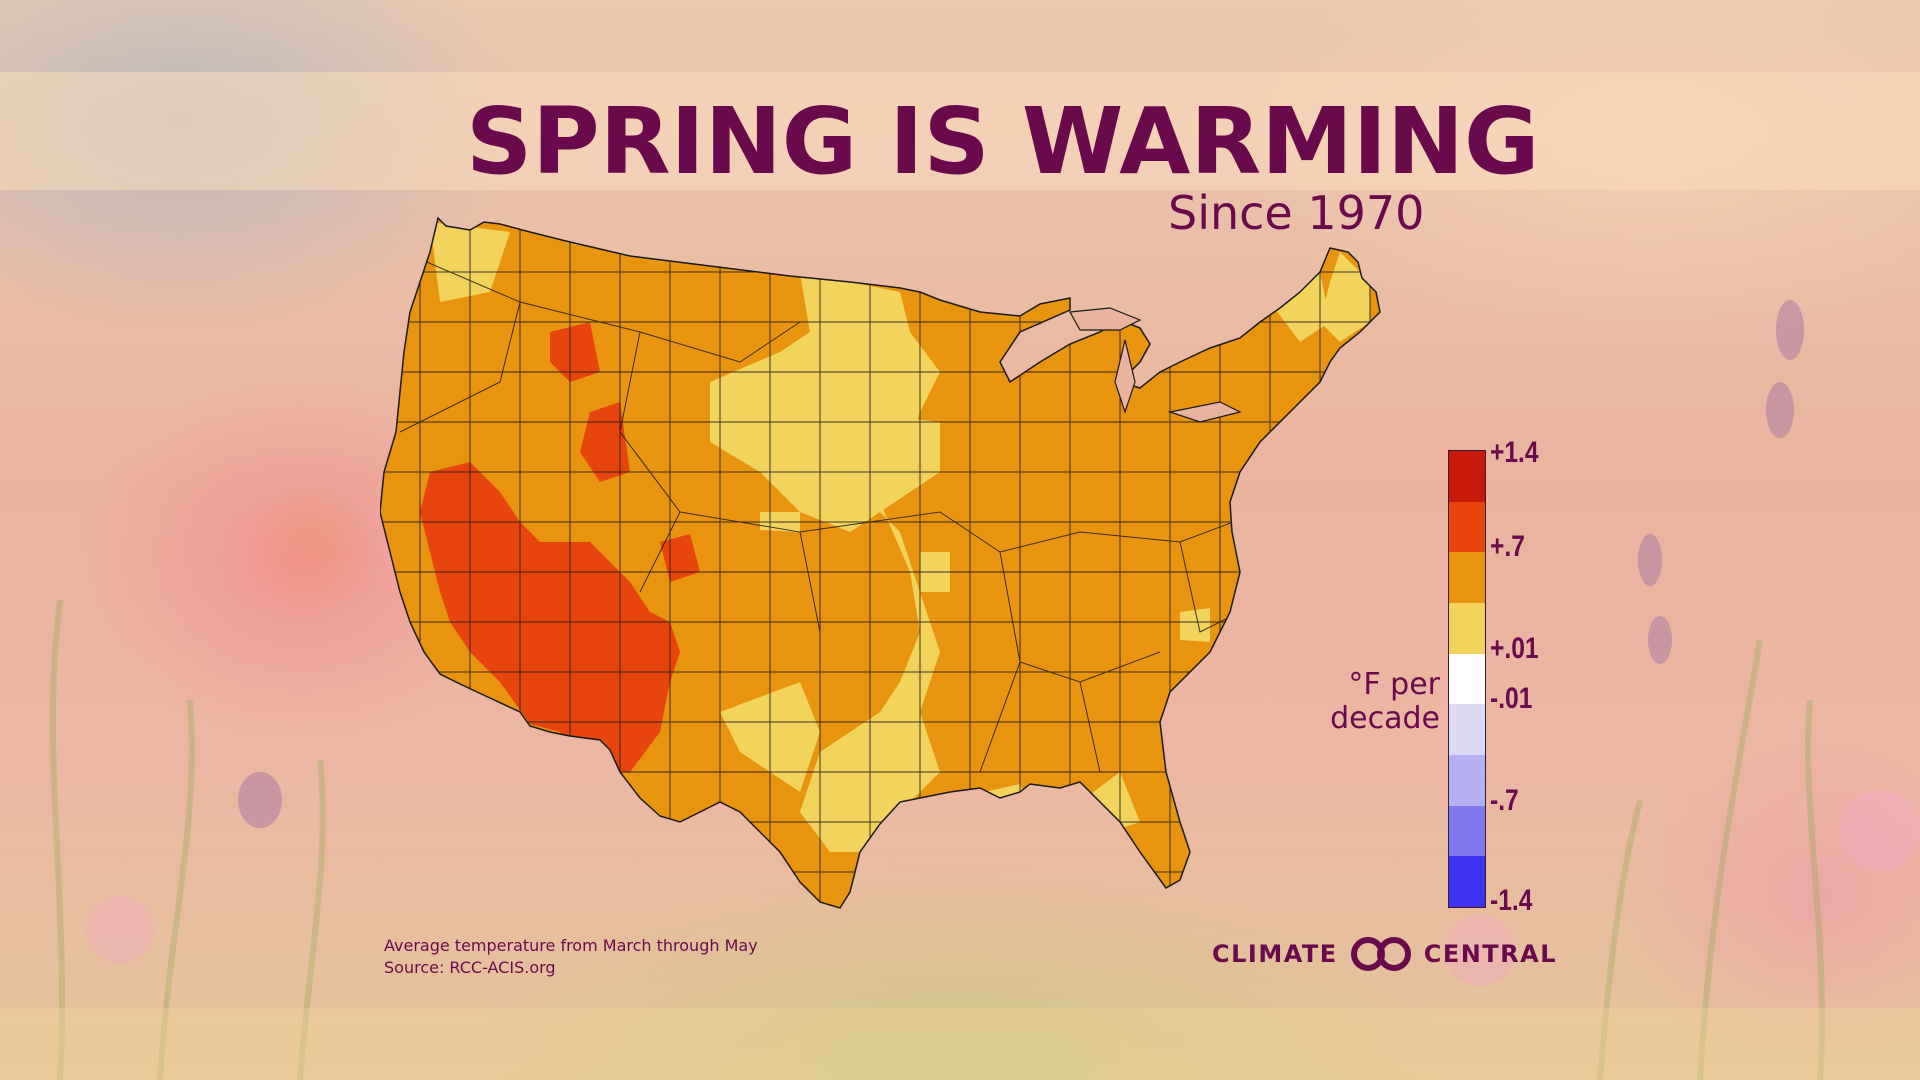 The height and width of the screenshot is (1080, 1920). What do you see at coordinates (1155, 365) in the screenshot?
I see `great-lakes` at bounding box center [1155, 365].